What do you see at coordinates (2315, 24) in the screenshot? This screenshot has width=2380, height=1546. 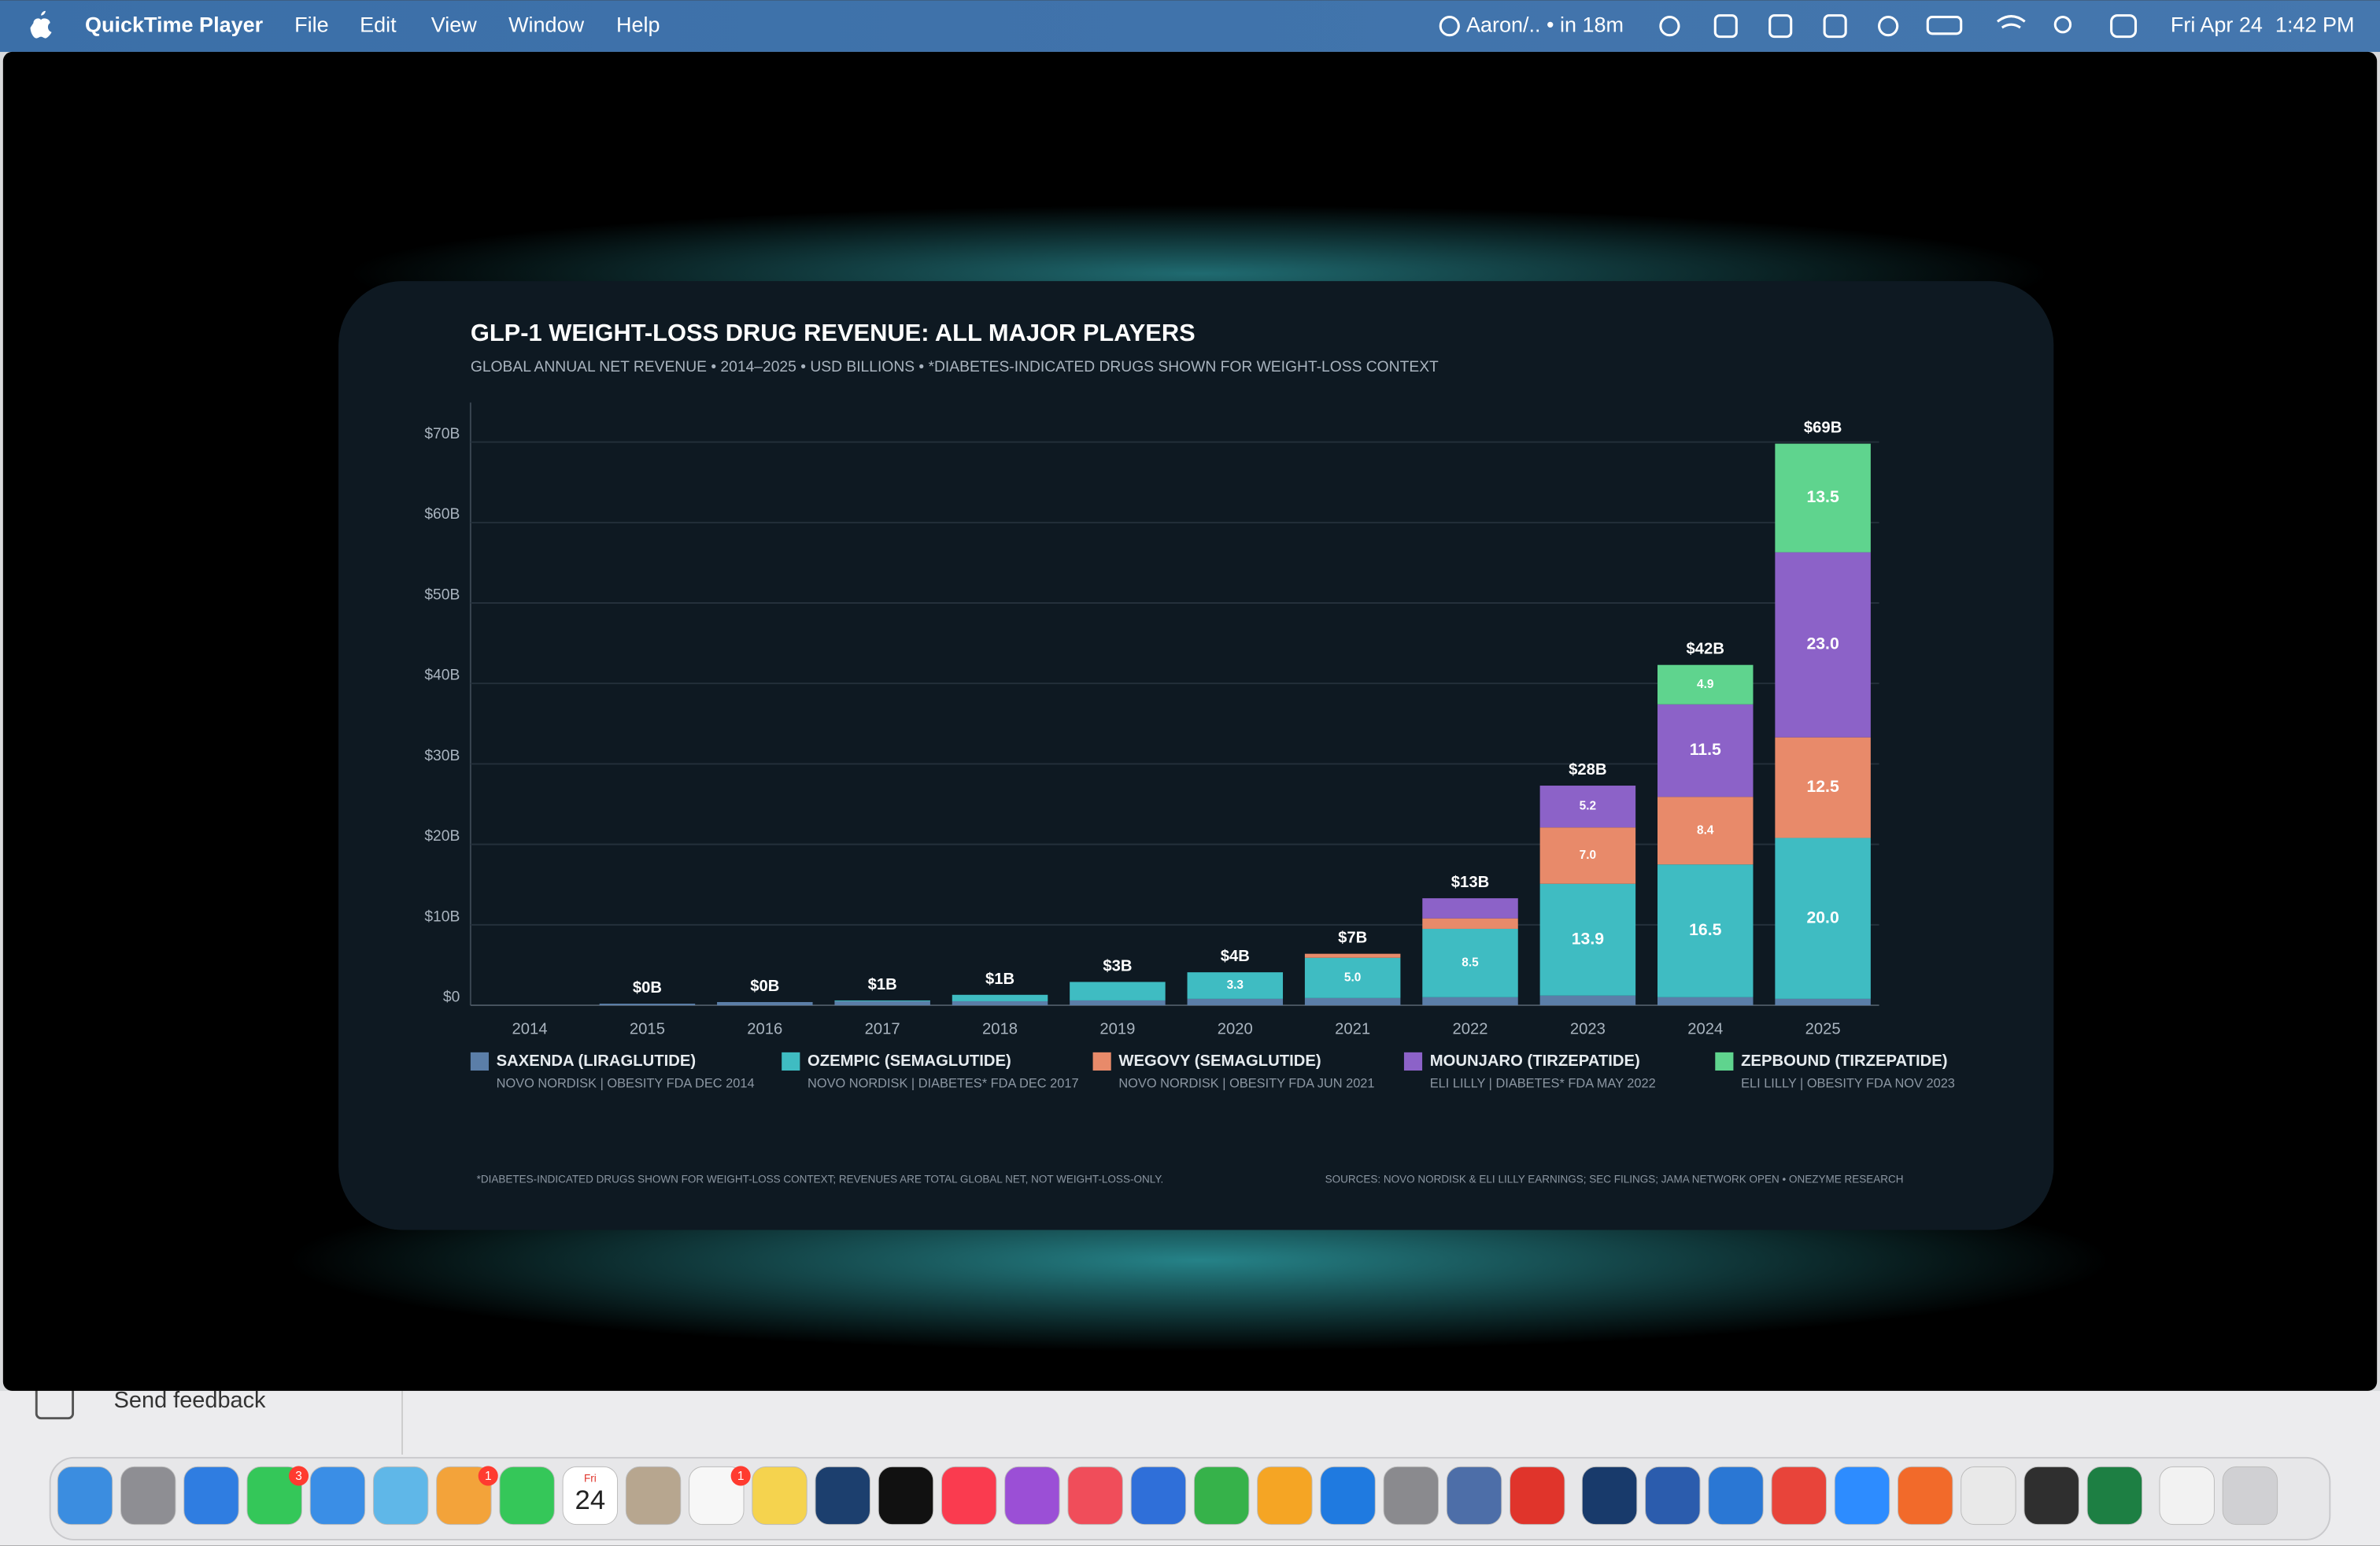 I see `time: 1:42 PM` at bounding box center [2315, 24].